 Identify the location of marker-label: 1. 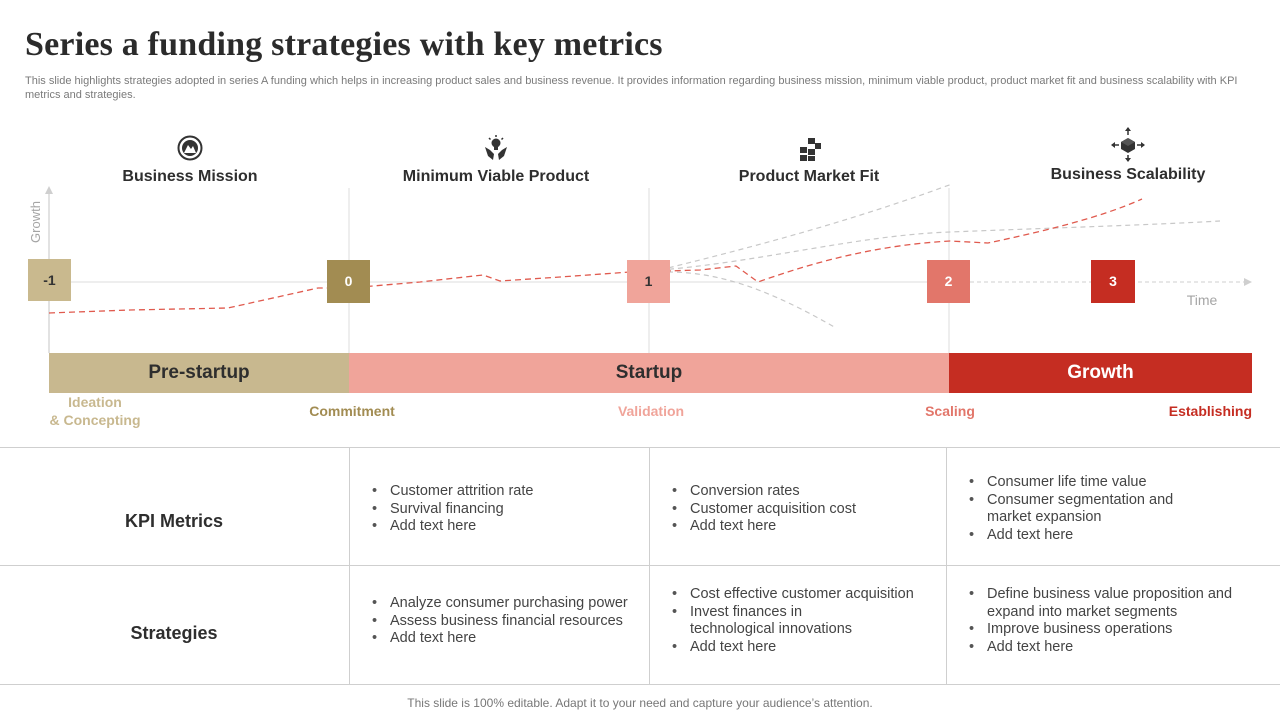
(649, 281).